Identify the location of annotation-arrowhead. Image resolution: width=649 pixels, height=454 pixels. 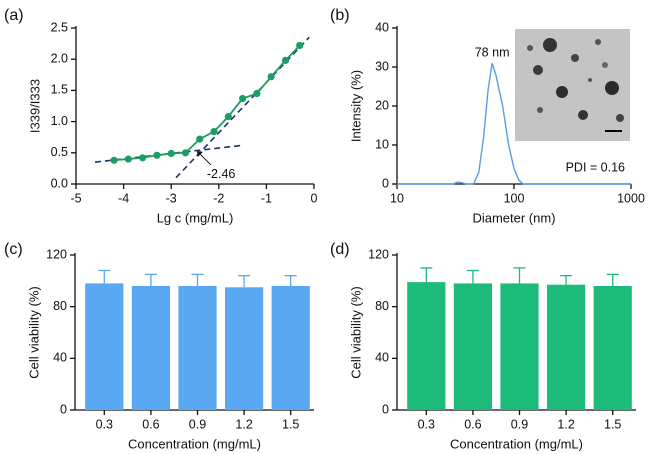
(199, 153).